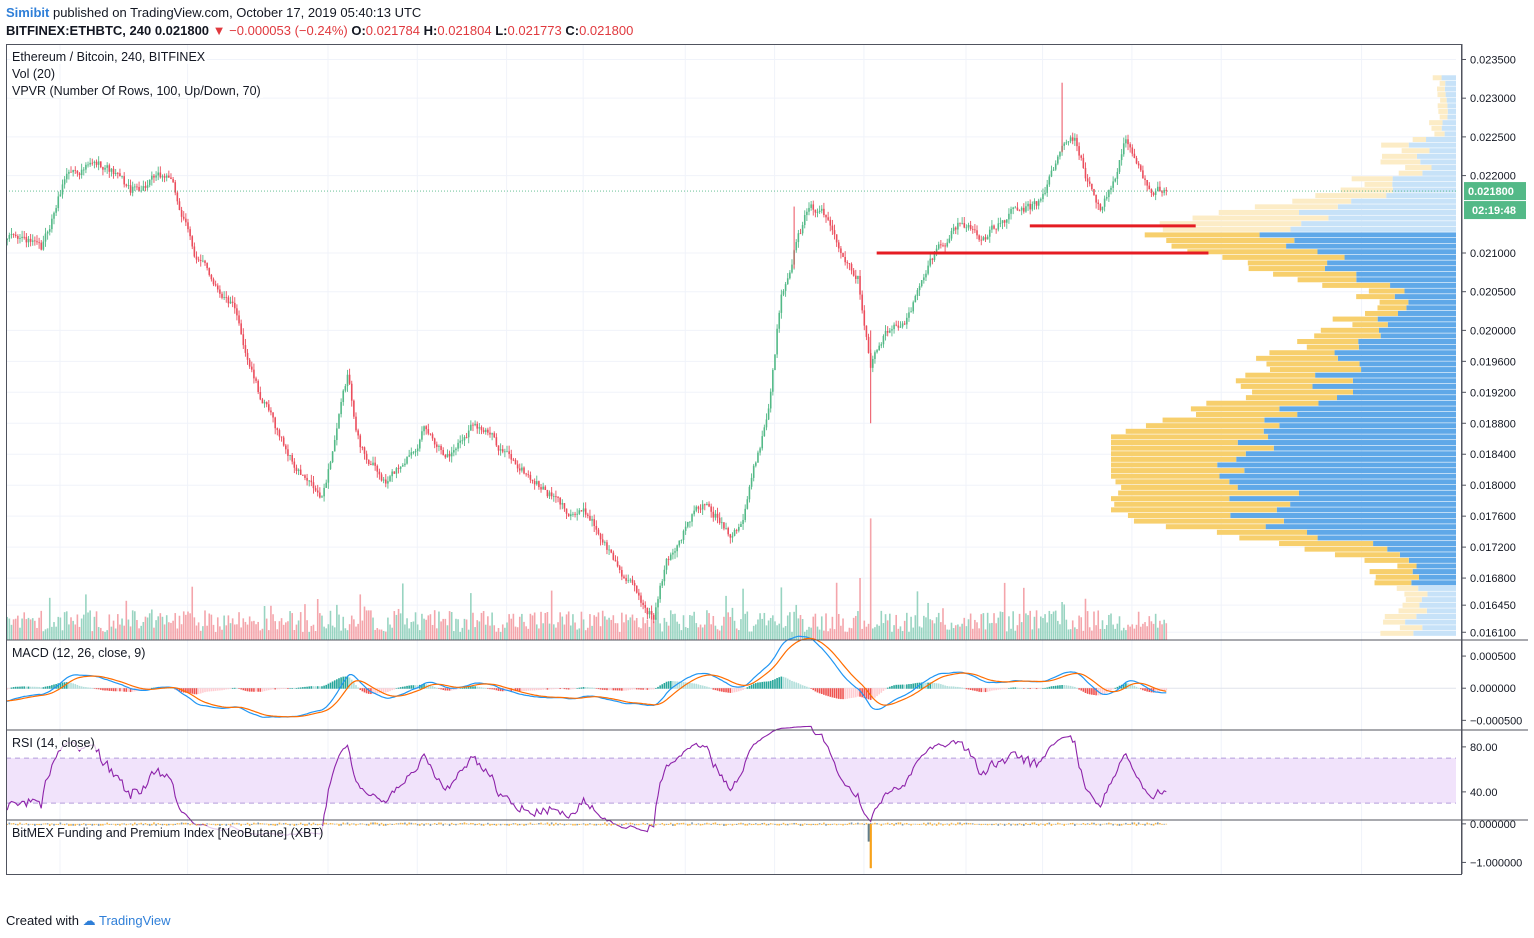 The height and width of the screenshot is (938, 1534). I want to click on macd-legend: MACD (12, 26, close, 9), so click(79, 653).